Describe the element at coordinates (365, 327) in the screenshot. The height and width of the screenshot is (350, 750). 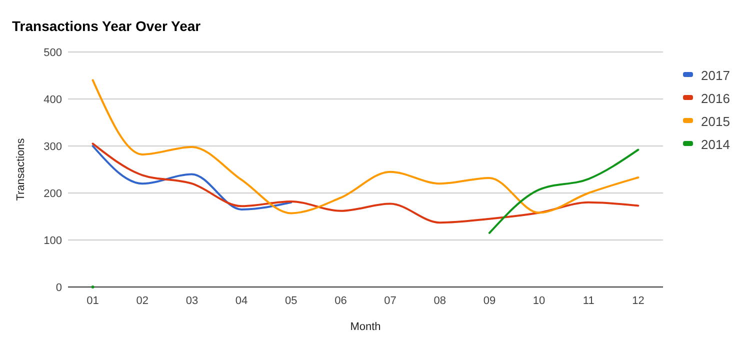
I see `x-axis-title: Month` at that location.